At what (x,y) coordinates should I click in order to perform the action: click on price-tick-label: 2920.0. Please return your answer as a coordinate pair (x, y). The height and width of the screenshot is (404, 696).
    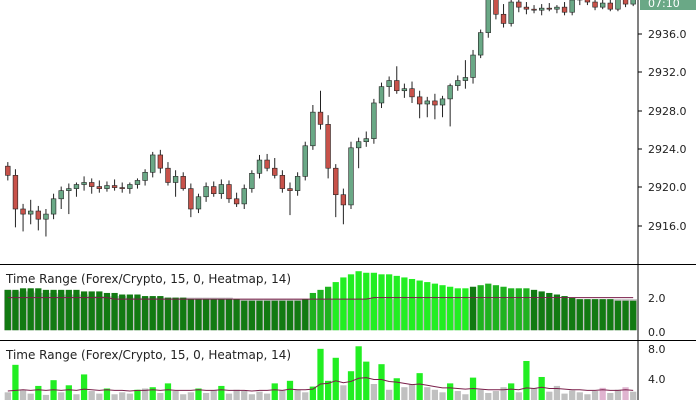
    Looking at the image, I should click on (667, 187).